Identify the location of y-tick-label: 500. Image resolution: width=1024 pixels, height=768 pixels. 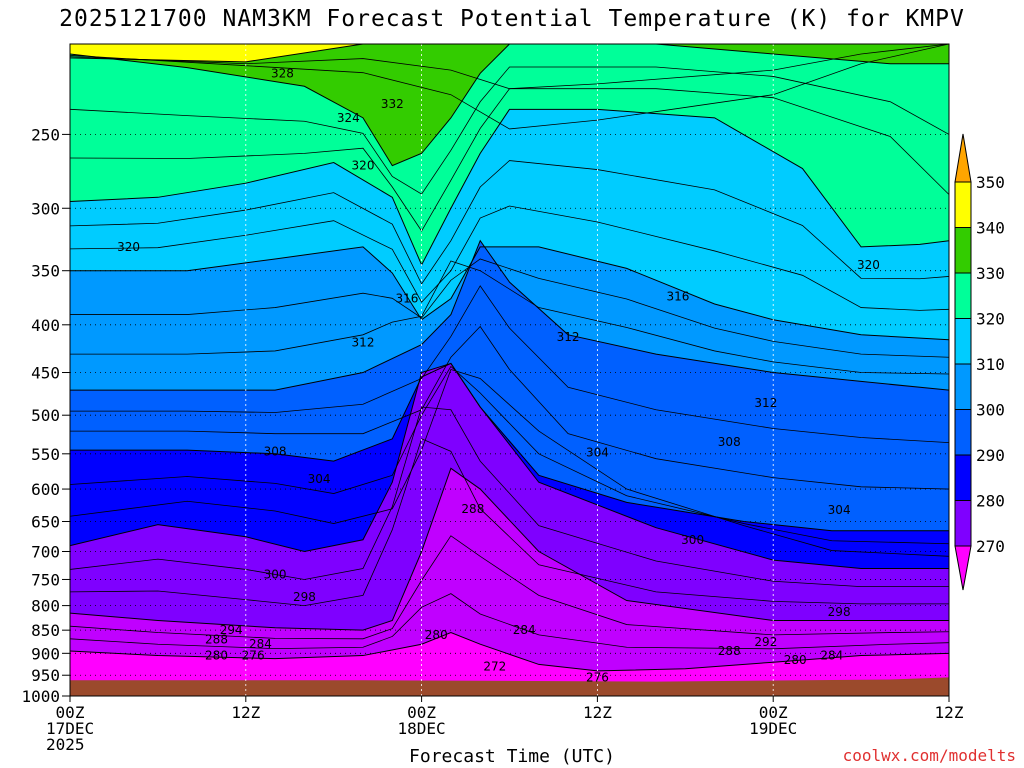
(45, 415).